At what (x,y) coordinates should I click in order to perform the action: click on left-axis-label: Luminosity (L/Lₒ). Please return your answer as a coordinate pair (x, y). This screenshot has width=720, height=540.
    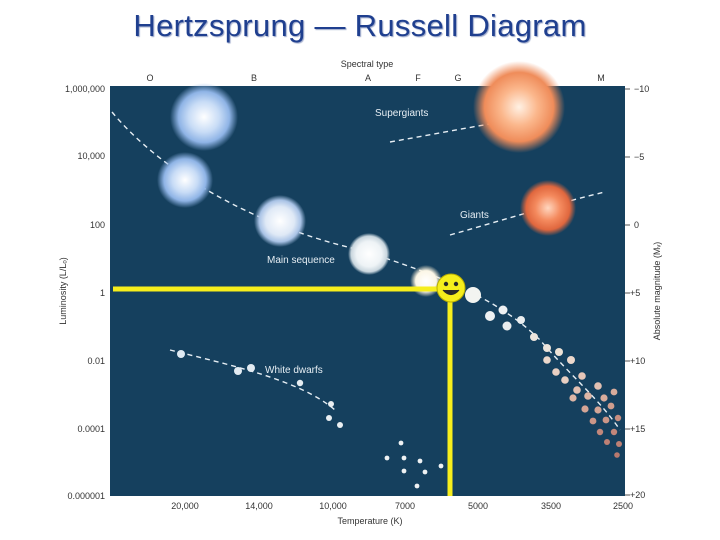
    Looking at the image, I should click on (63, 290).